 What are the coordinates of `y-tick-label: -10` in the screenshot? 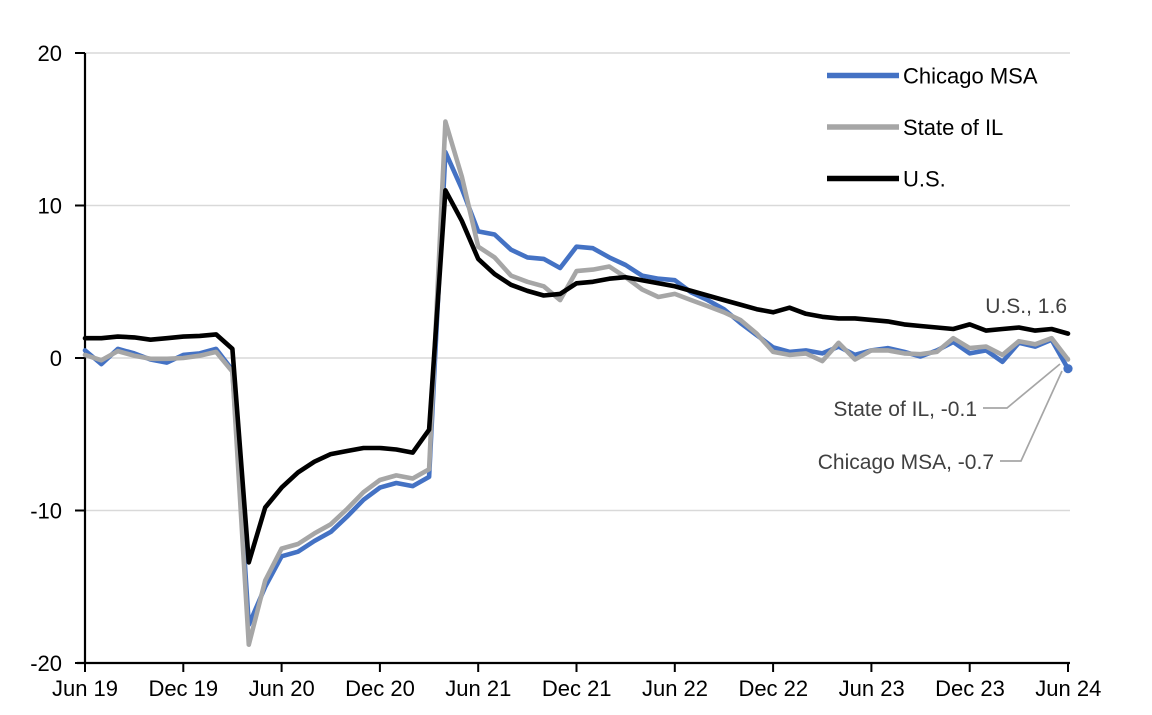 It's located at (46, 511).